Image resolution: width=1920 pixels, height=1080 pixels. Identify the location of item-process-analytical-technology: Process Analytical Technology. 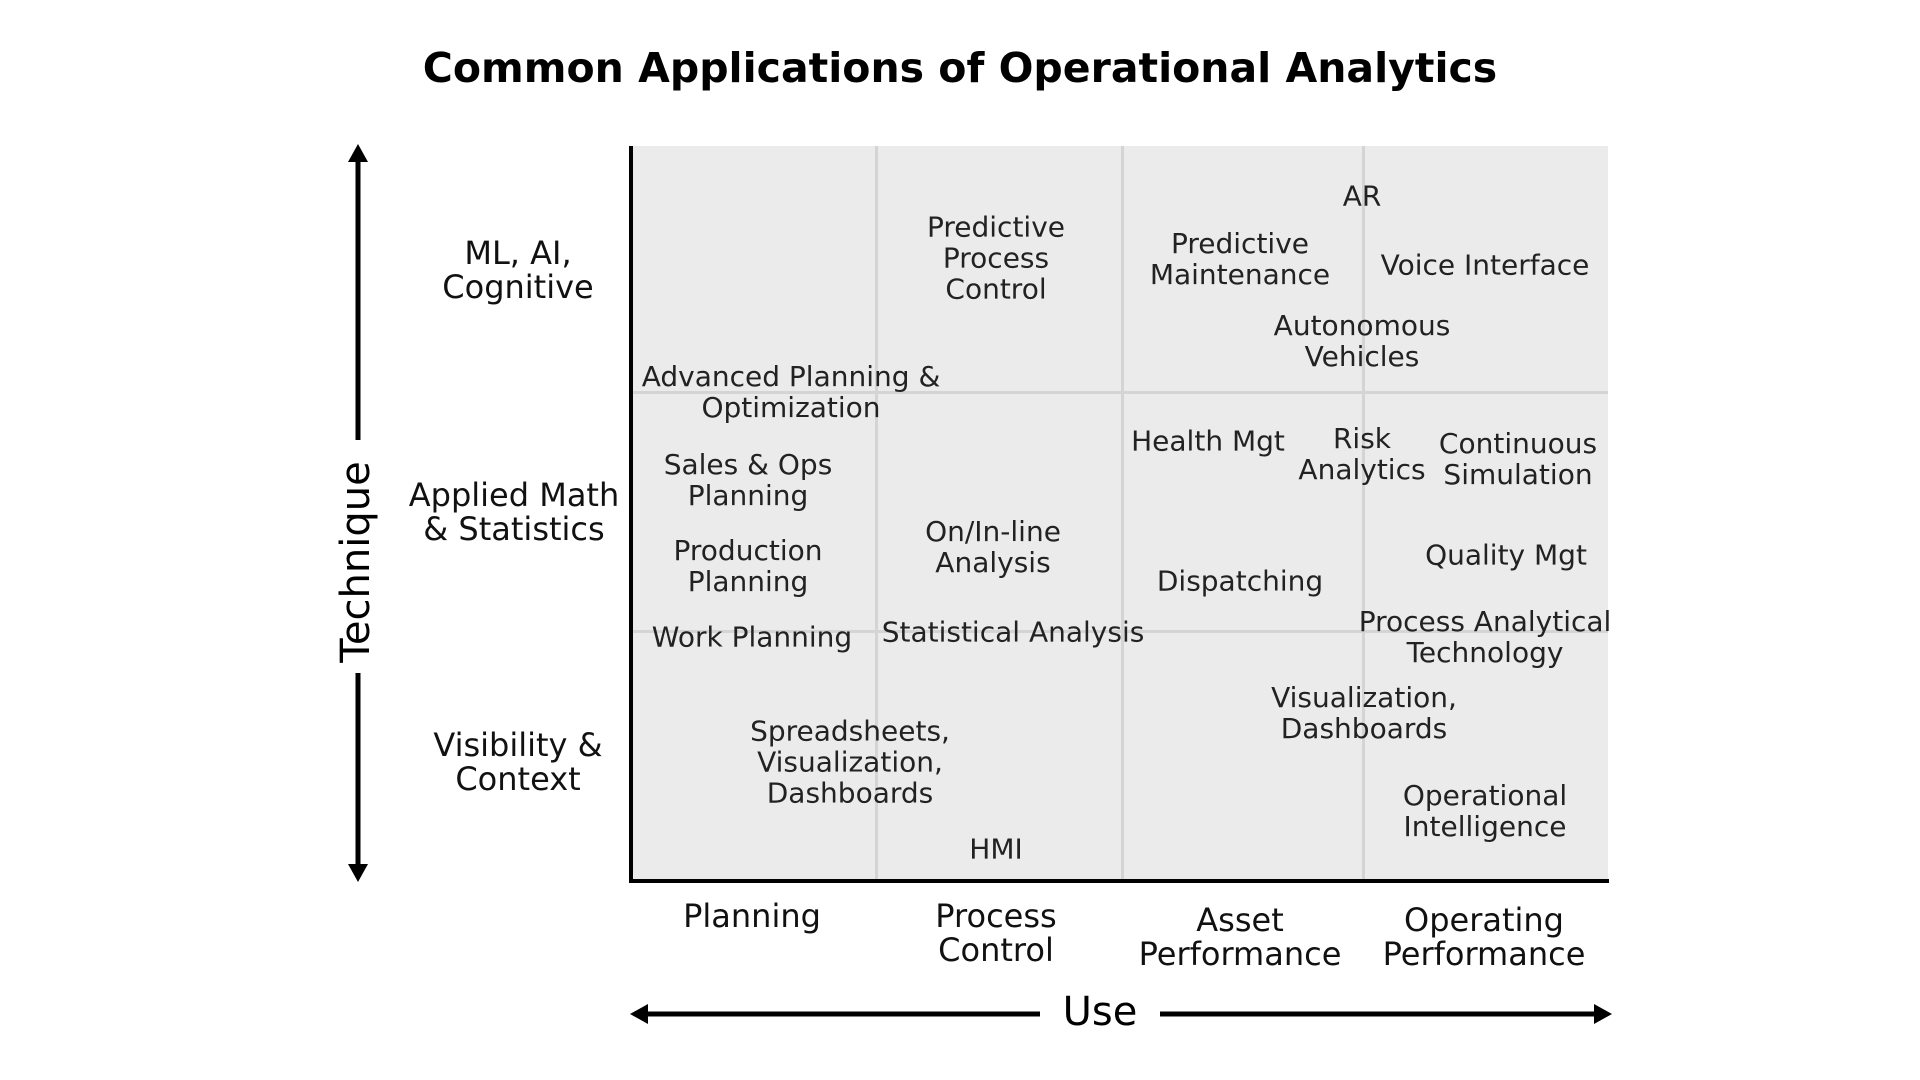
(1485, 637).